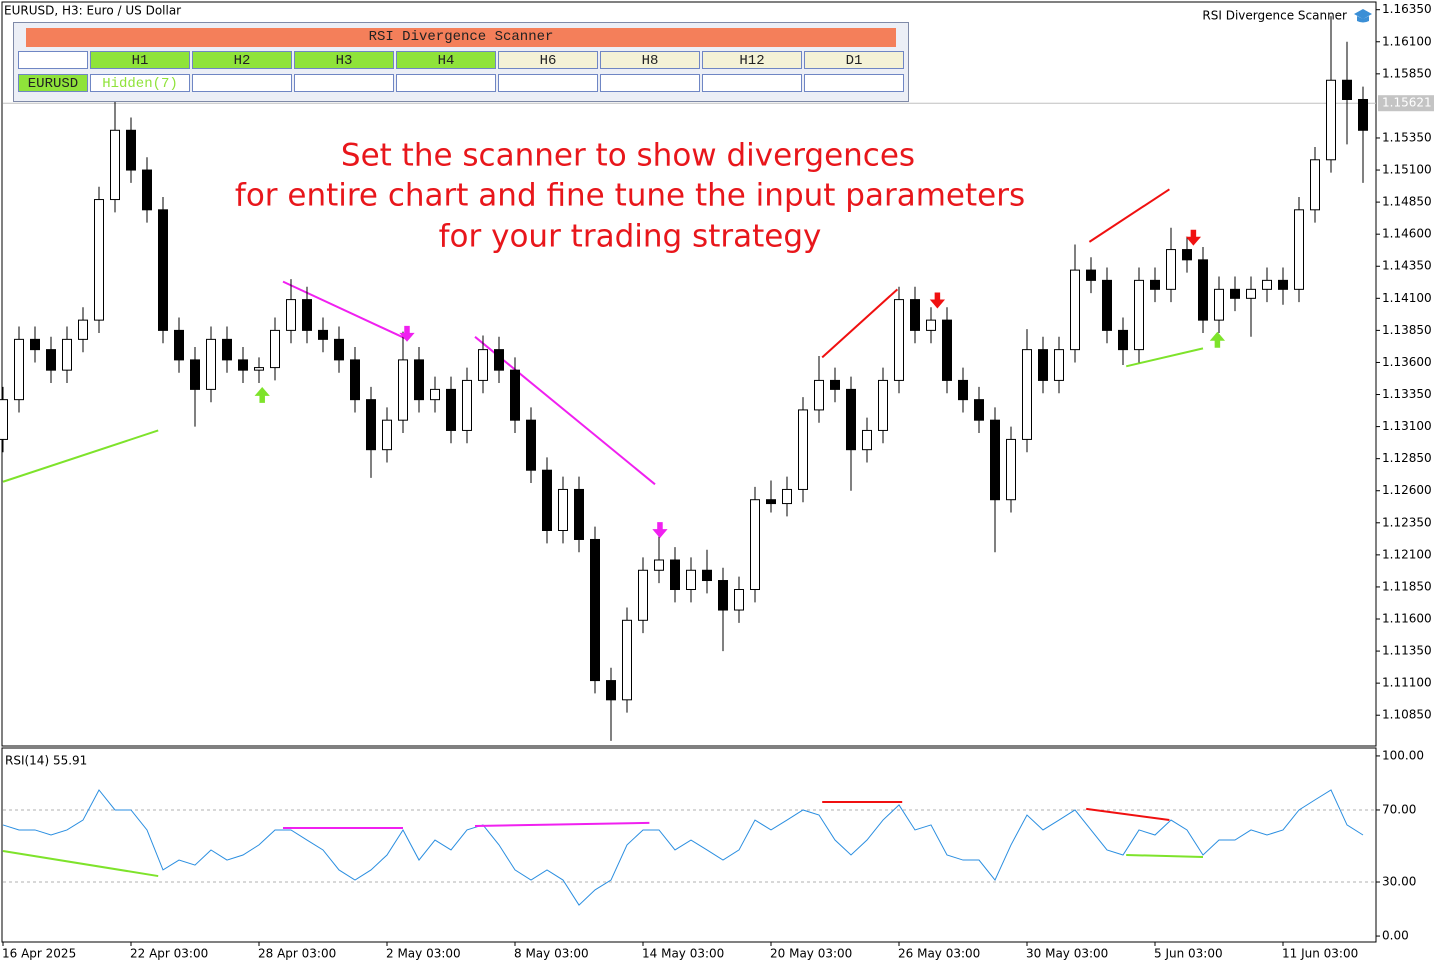 The height and width of the screenshot is (960, 1440). I want to click on y-tick-label: 1.14100, so click(1407, 298).